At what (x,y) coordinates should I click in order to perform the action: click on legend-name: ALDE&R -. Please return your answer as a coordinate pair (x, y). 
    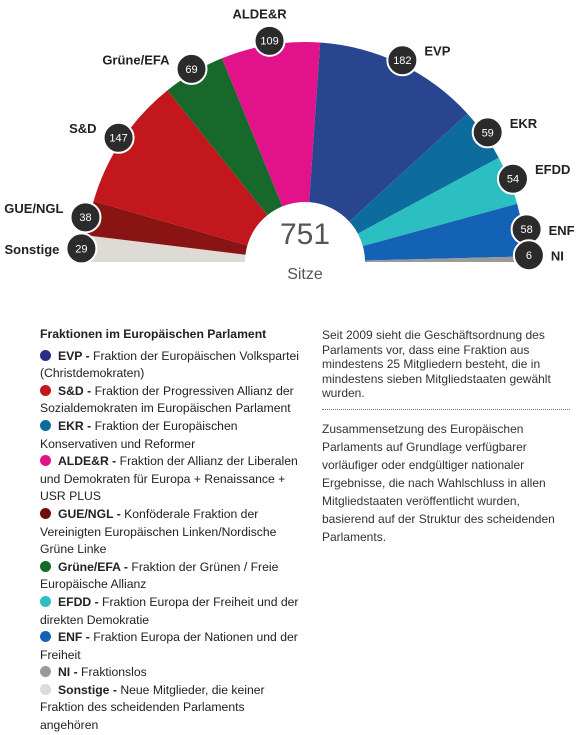
    Looking at the image, I should click on (87, 461).